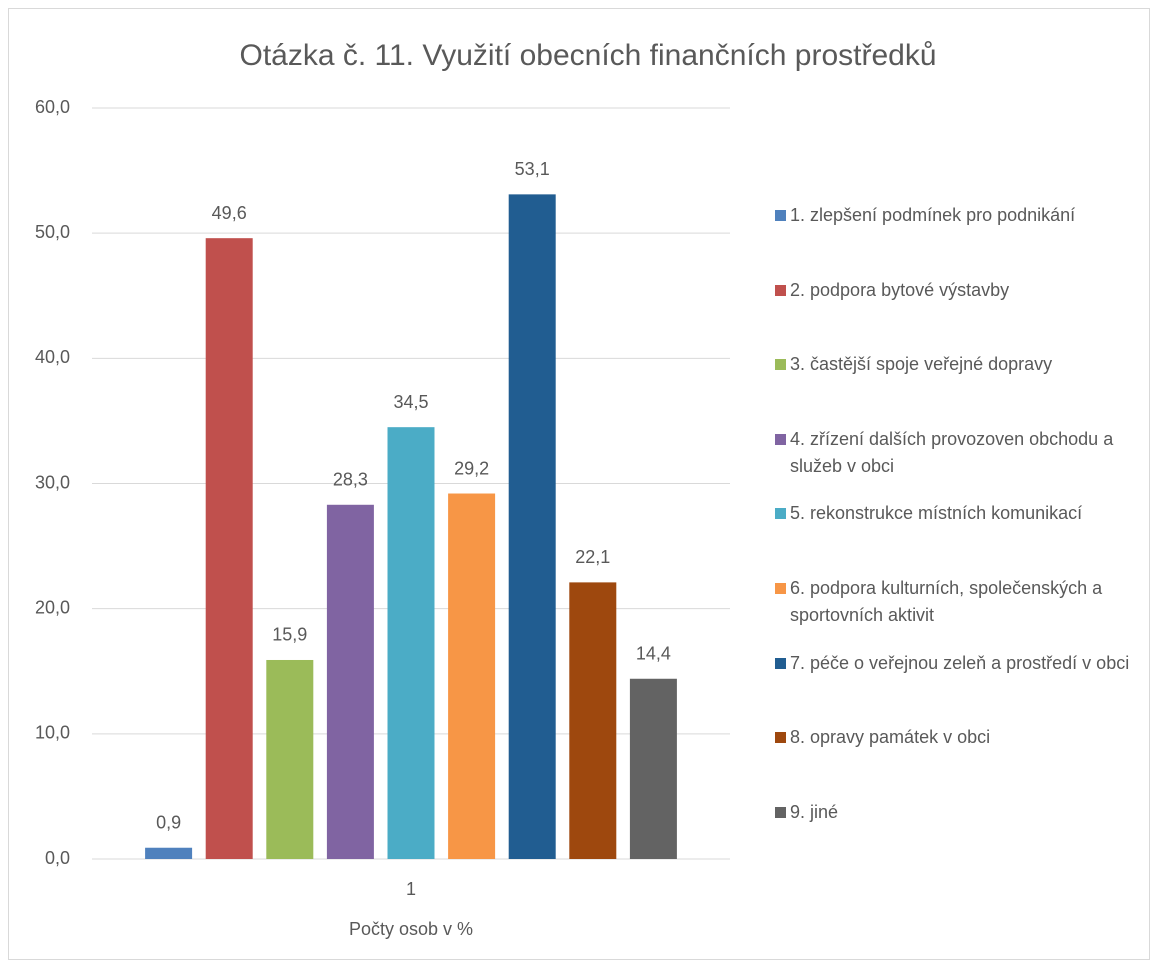 Image resolution: width=1157 pixels, height=969 pixels. What do you see at coordinates (52, 733) in the screenshot?
I see `y-tick-label: 10,0` at bounding box center [52, 733].